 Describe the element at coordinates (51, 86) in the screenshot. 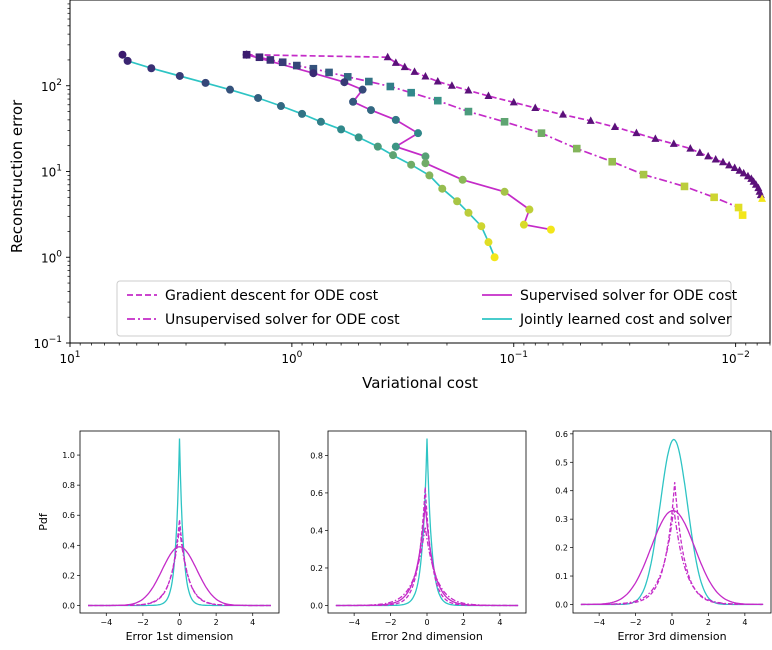

I see `y-tick-label: 10²` at that location.